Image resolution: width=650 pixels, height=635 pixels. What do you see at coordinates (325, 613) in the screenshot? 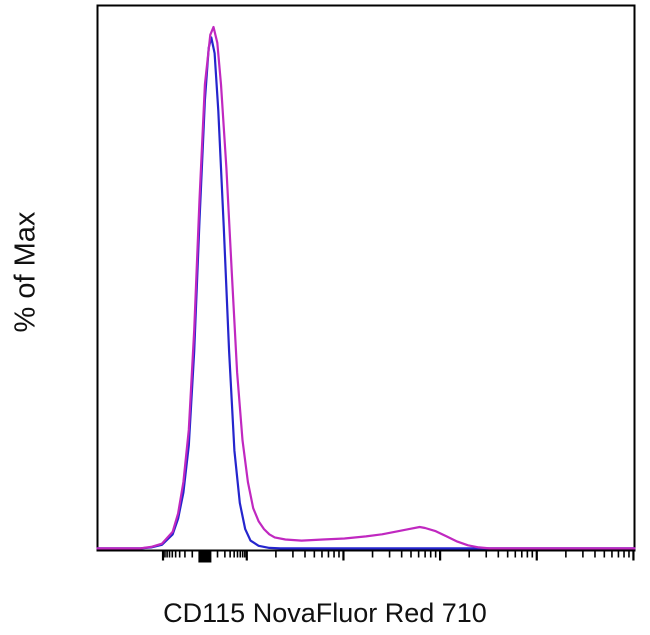
I see `x-axis-label: CD115 NovaFluor Red 710` at bounding box center [325, 613].